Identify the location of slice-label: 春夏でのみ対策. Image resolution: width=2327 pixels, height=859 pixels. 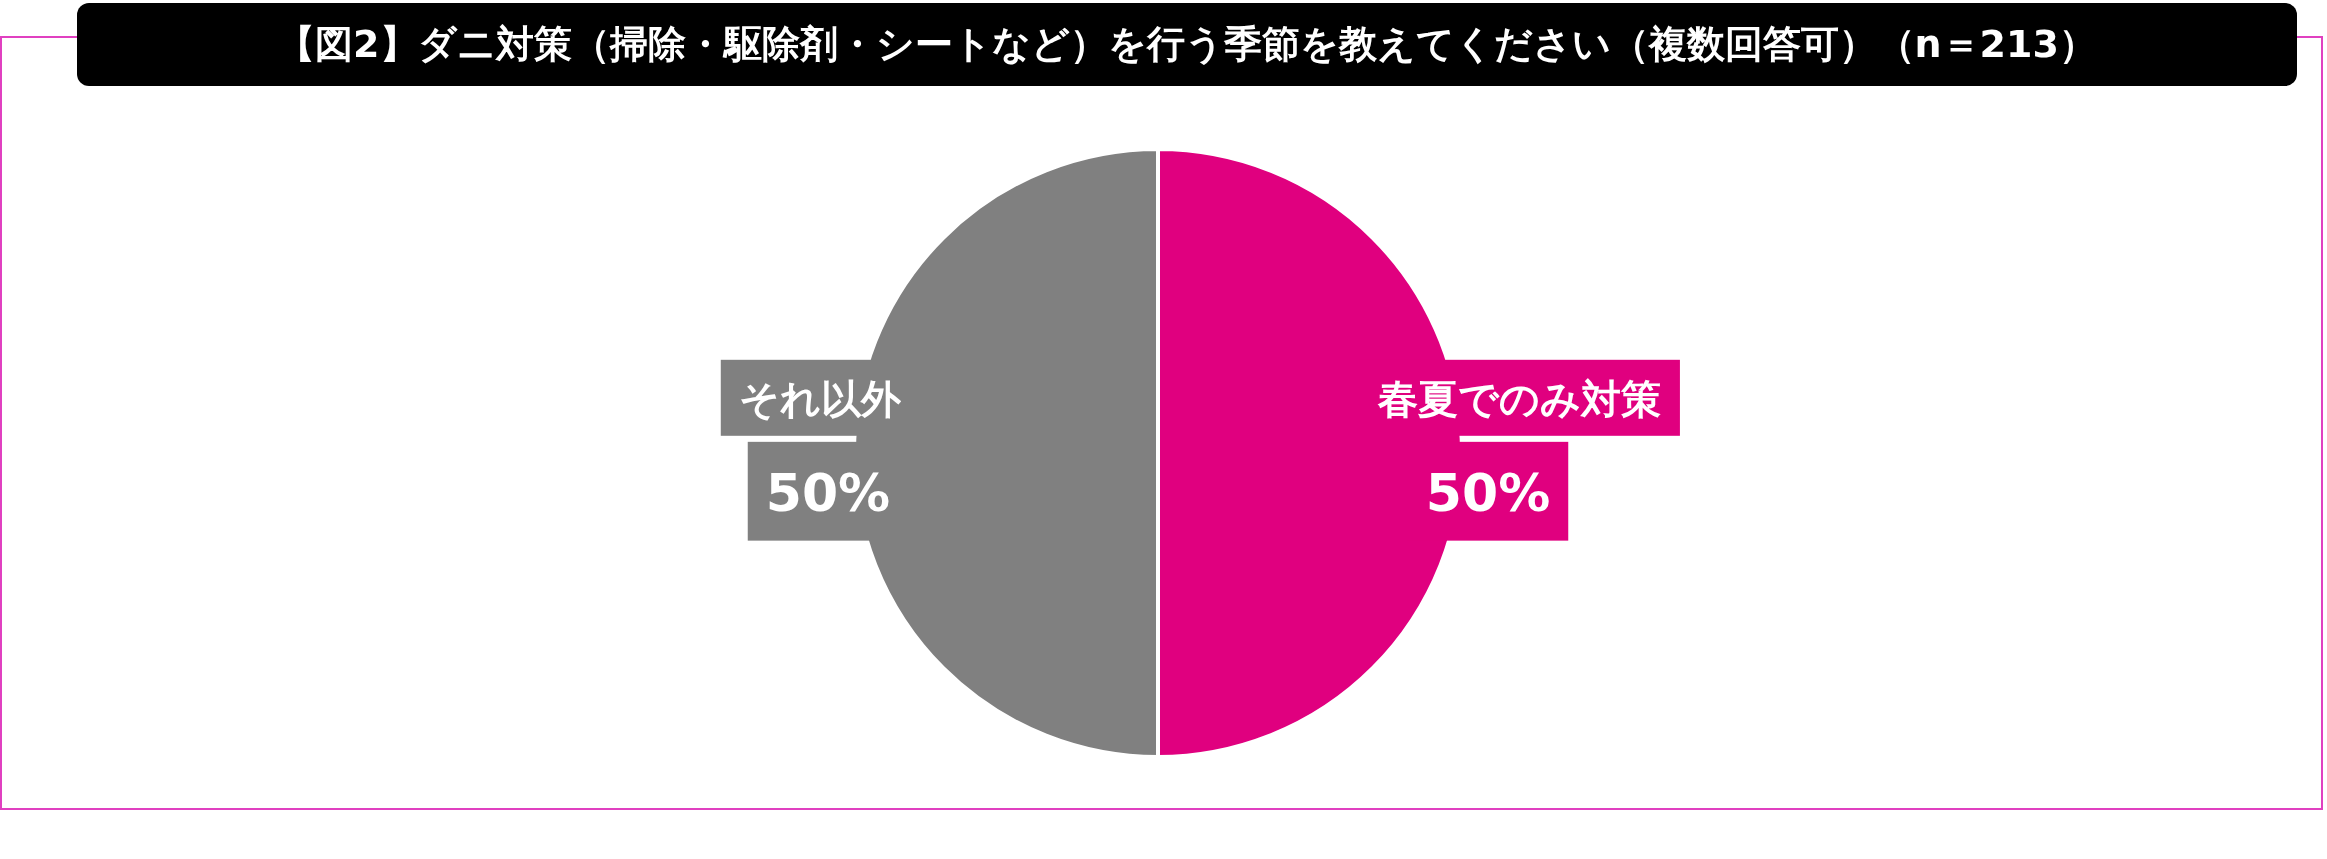
(1519, 399).